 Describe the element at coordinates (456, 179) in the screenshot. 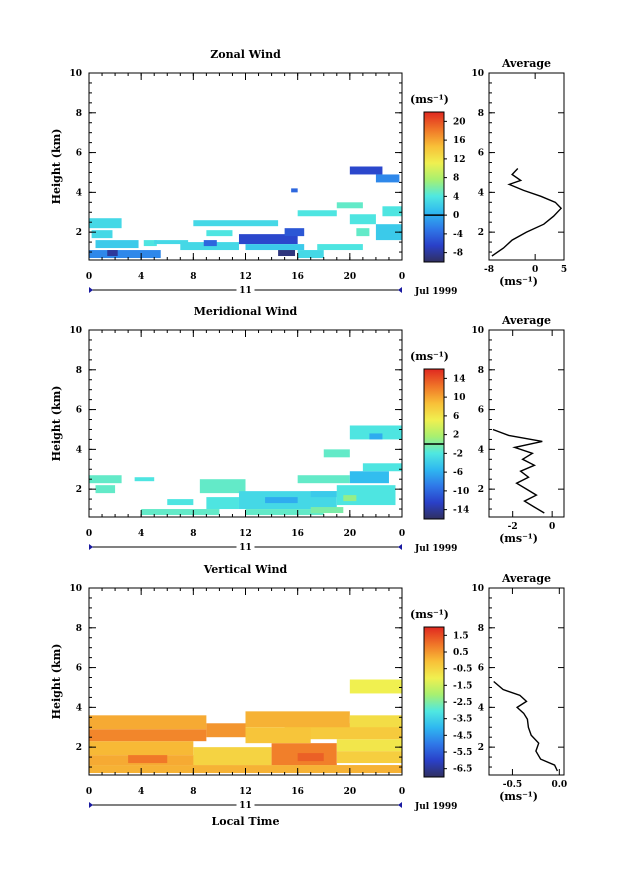

I see `colorbar-tick-label: 8` at that location.